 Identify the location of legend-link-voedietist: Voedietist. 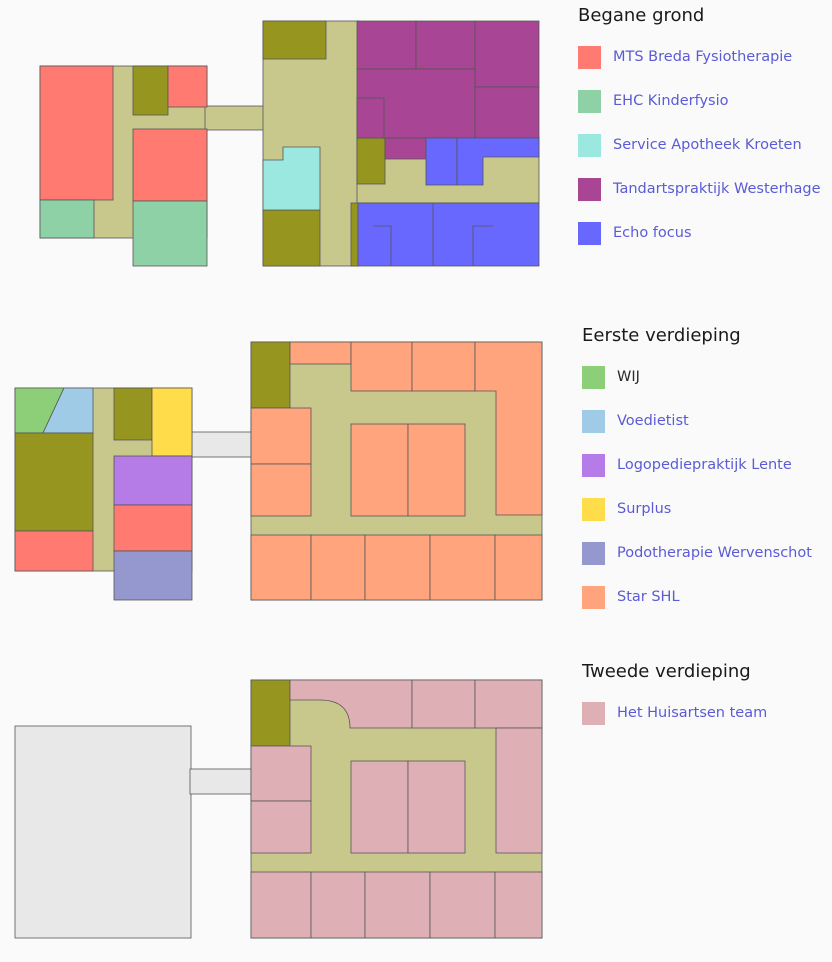
(653, 421).